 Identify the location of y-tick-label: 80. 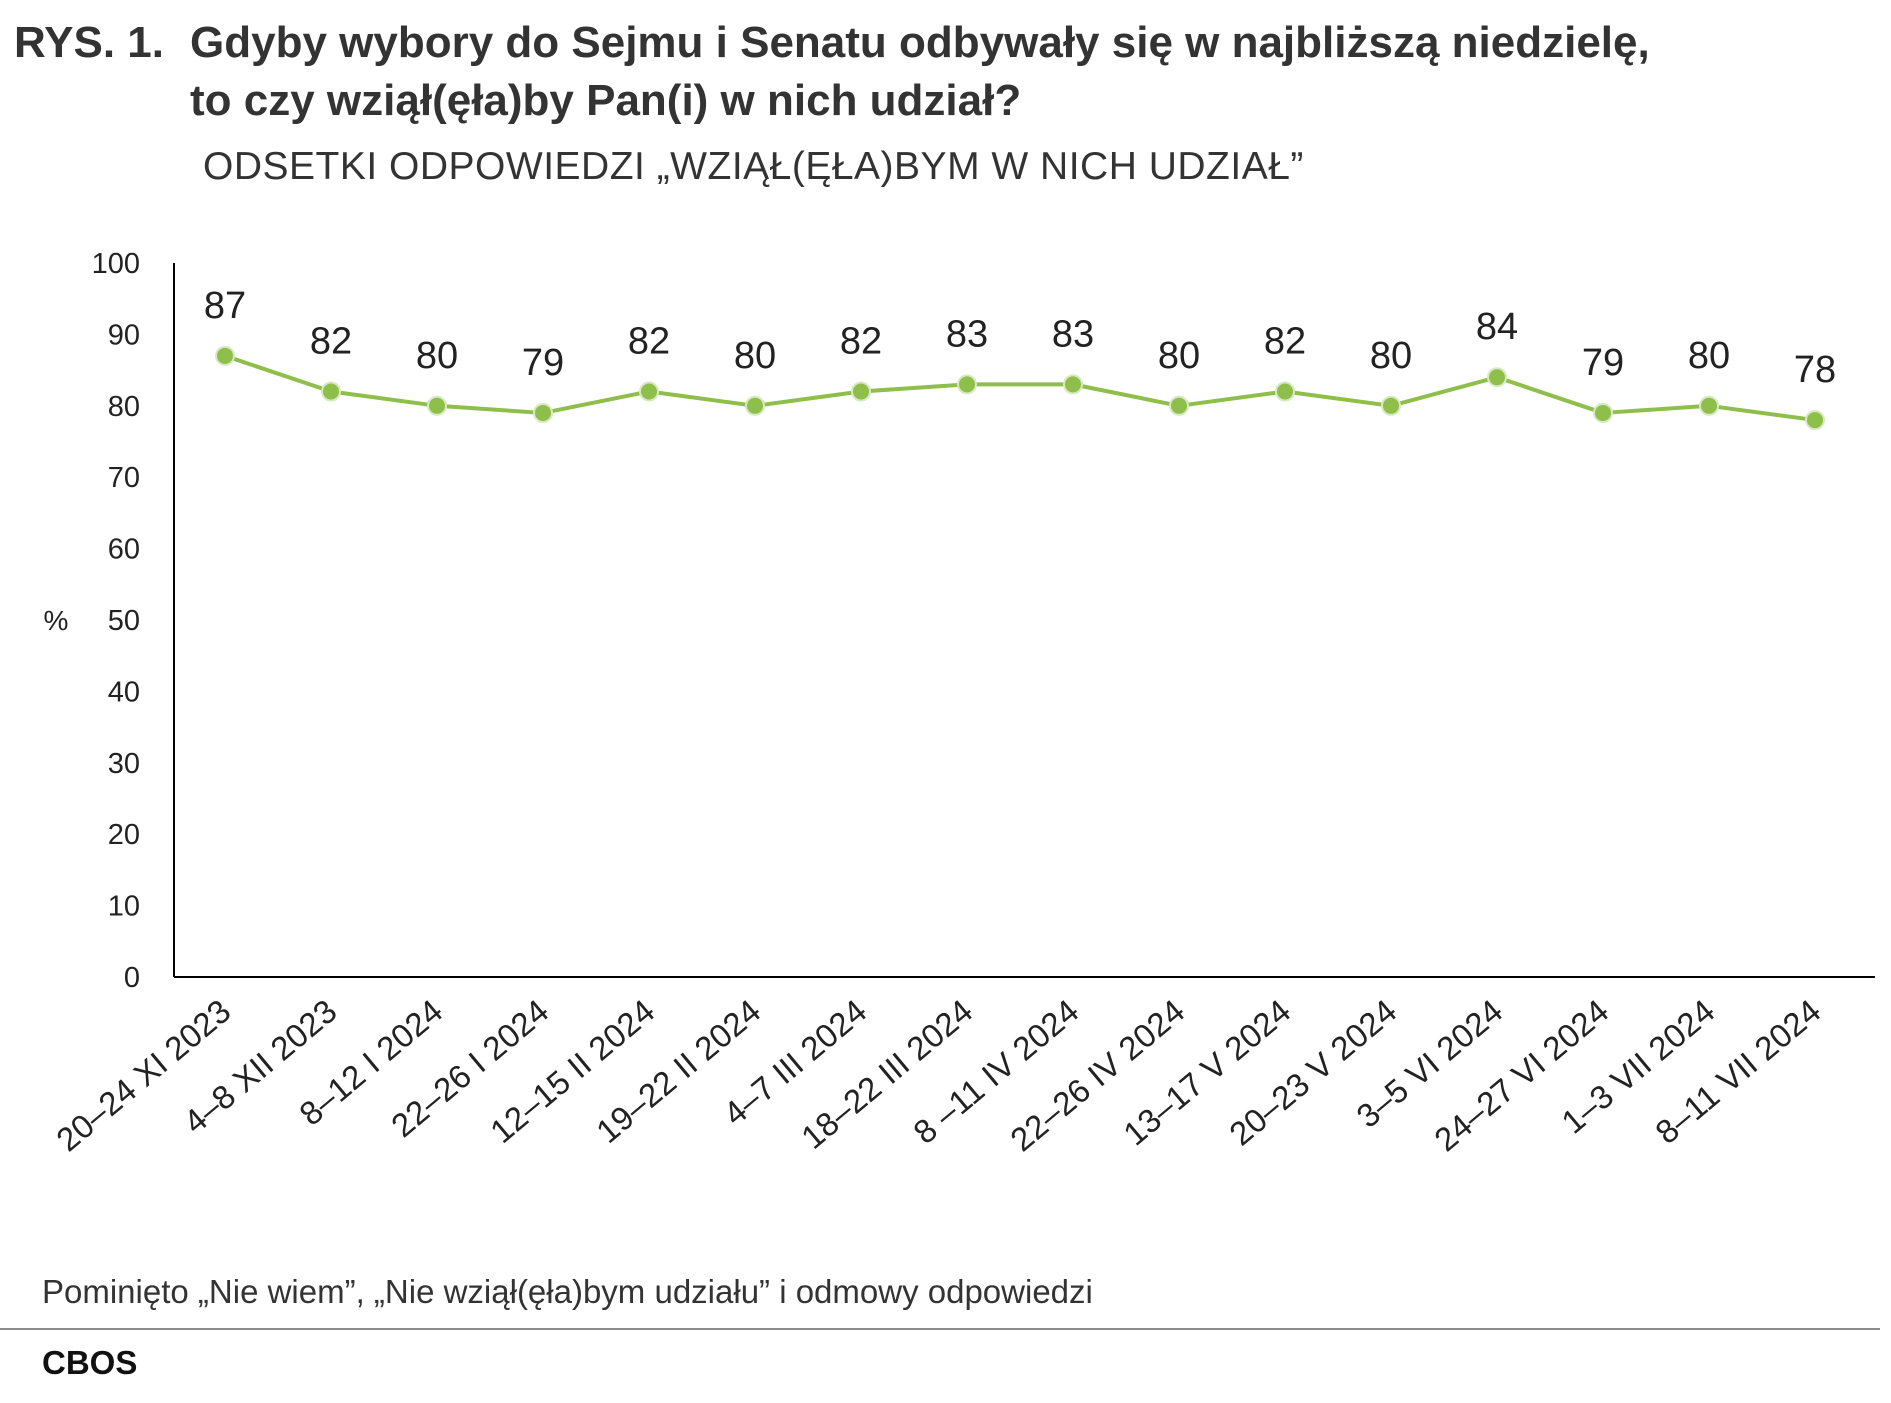
(124, 407).